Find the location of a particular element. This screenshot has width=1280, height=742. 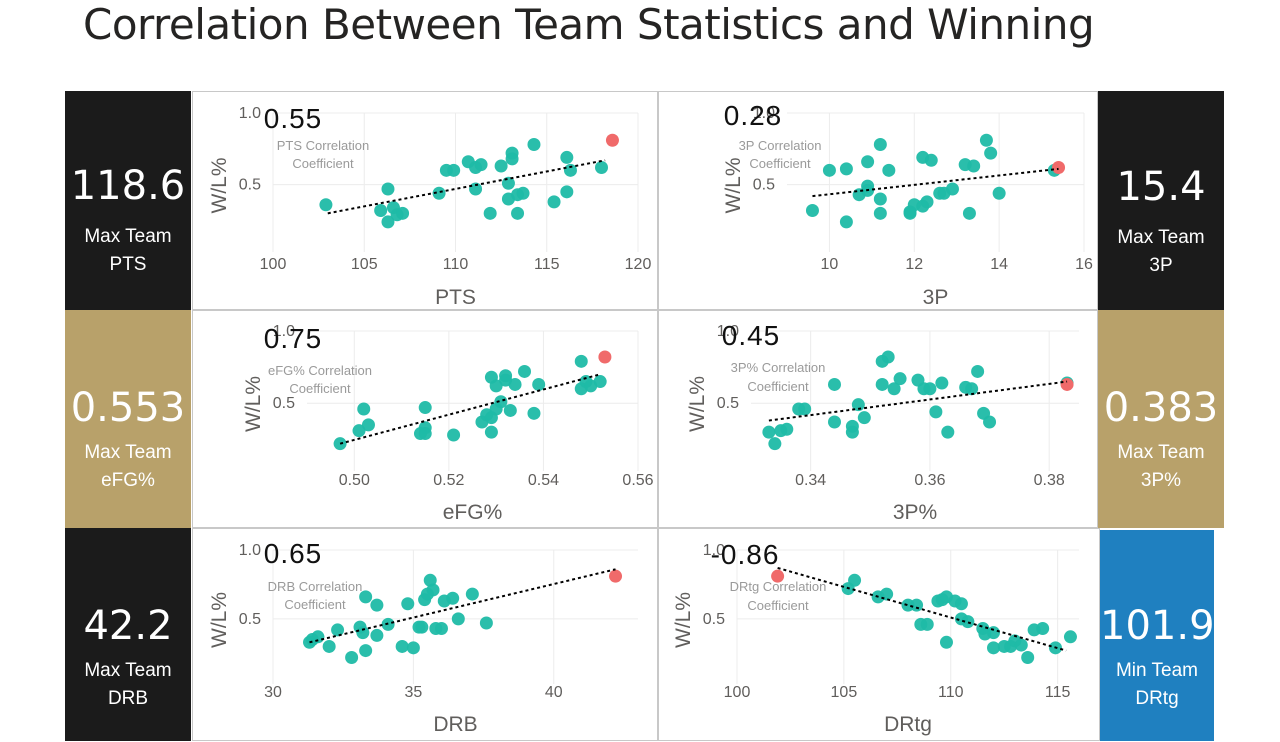

x-tick-label: 0.54 is located at coordinates (543, 480).